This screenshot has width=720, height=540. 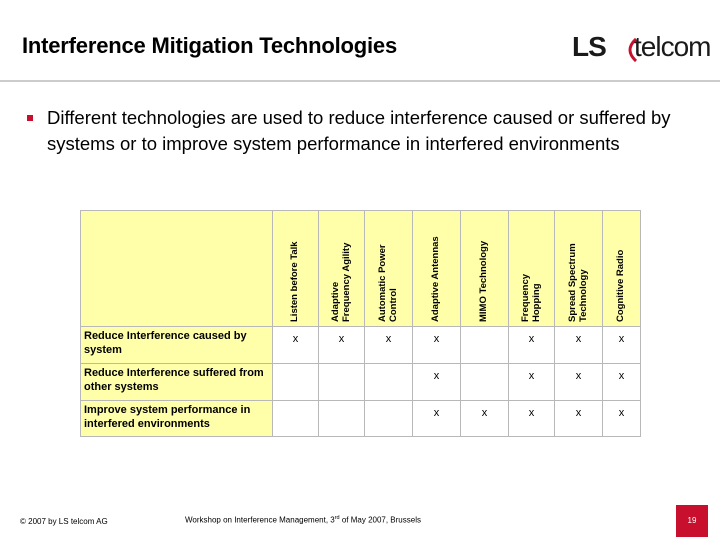 What do you see at coordinates (260, 520) in the screenshot?
I see `event-text-pre: Workshop on Interference Management, 3` at bounding box center [260, 520].